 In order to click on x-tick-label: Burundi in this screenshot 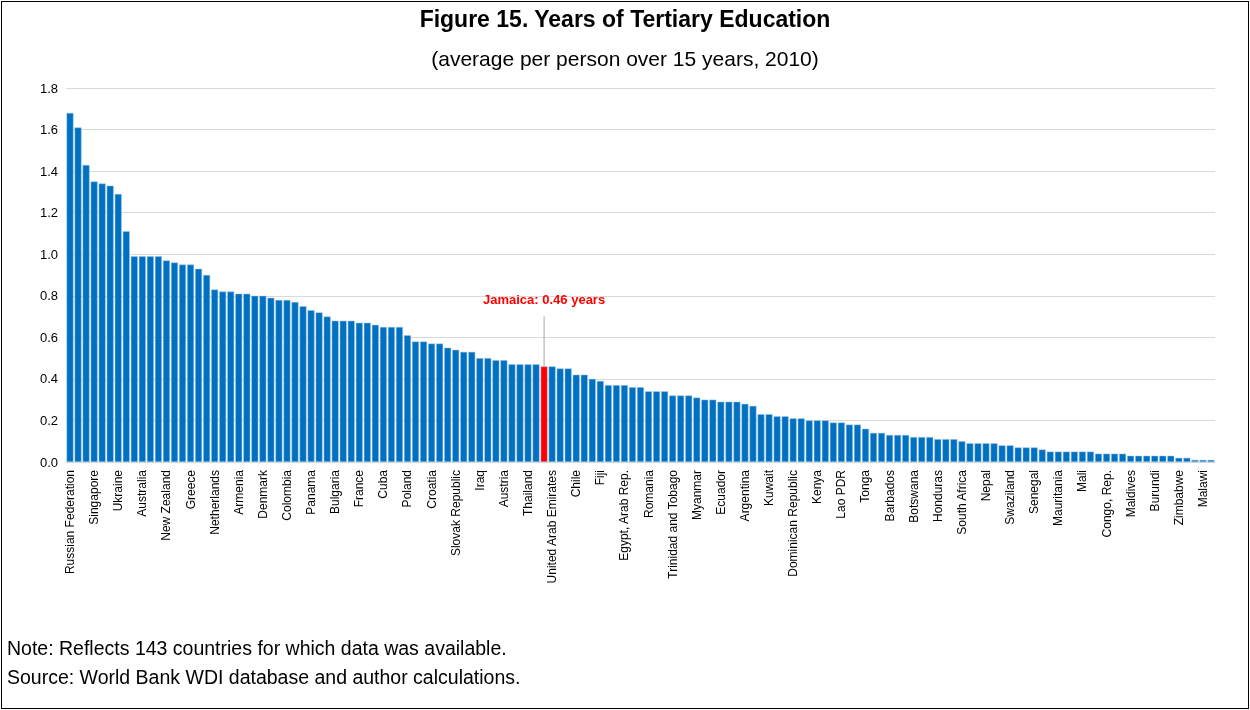, I will do `click(1154, 491)`.